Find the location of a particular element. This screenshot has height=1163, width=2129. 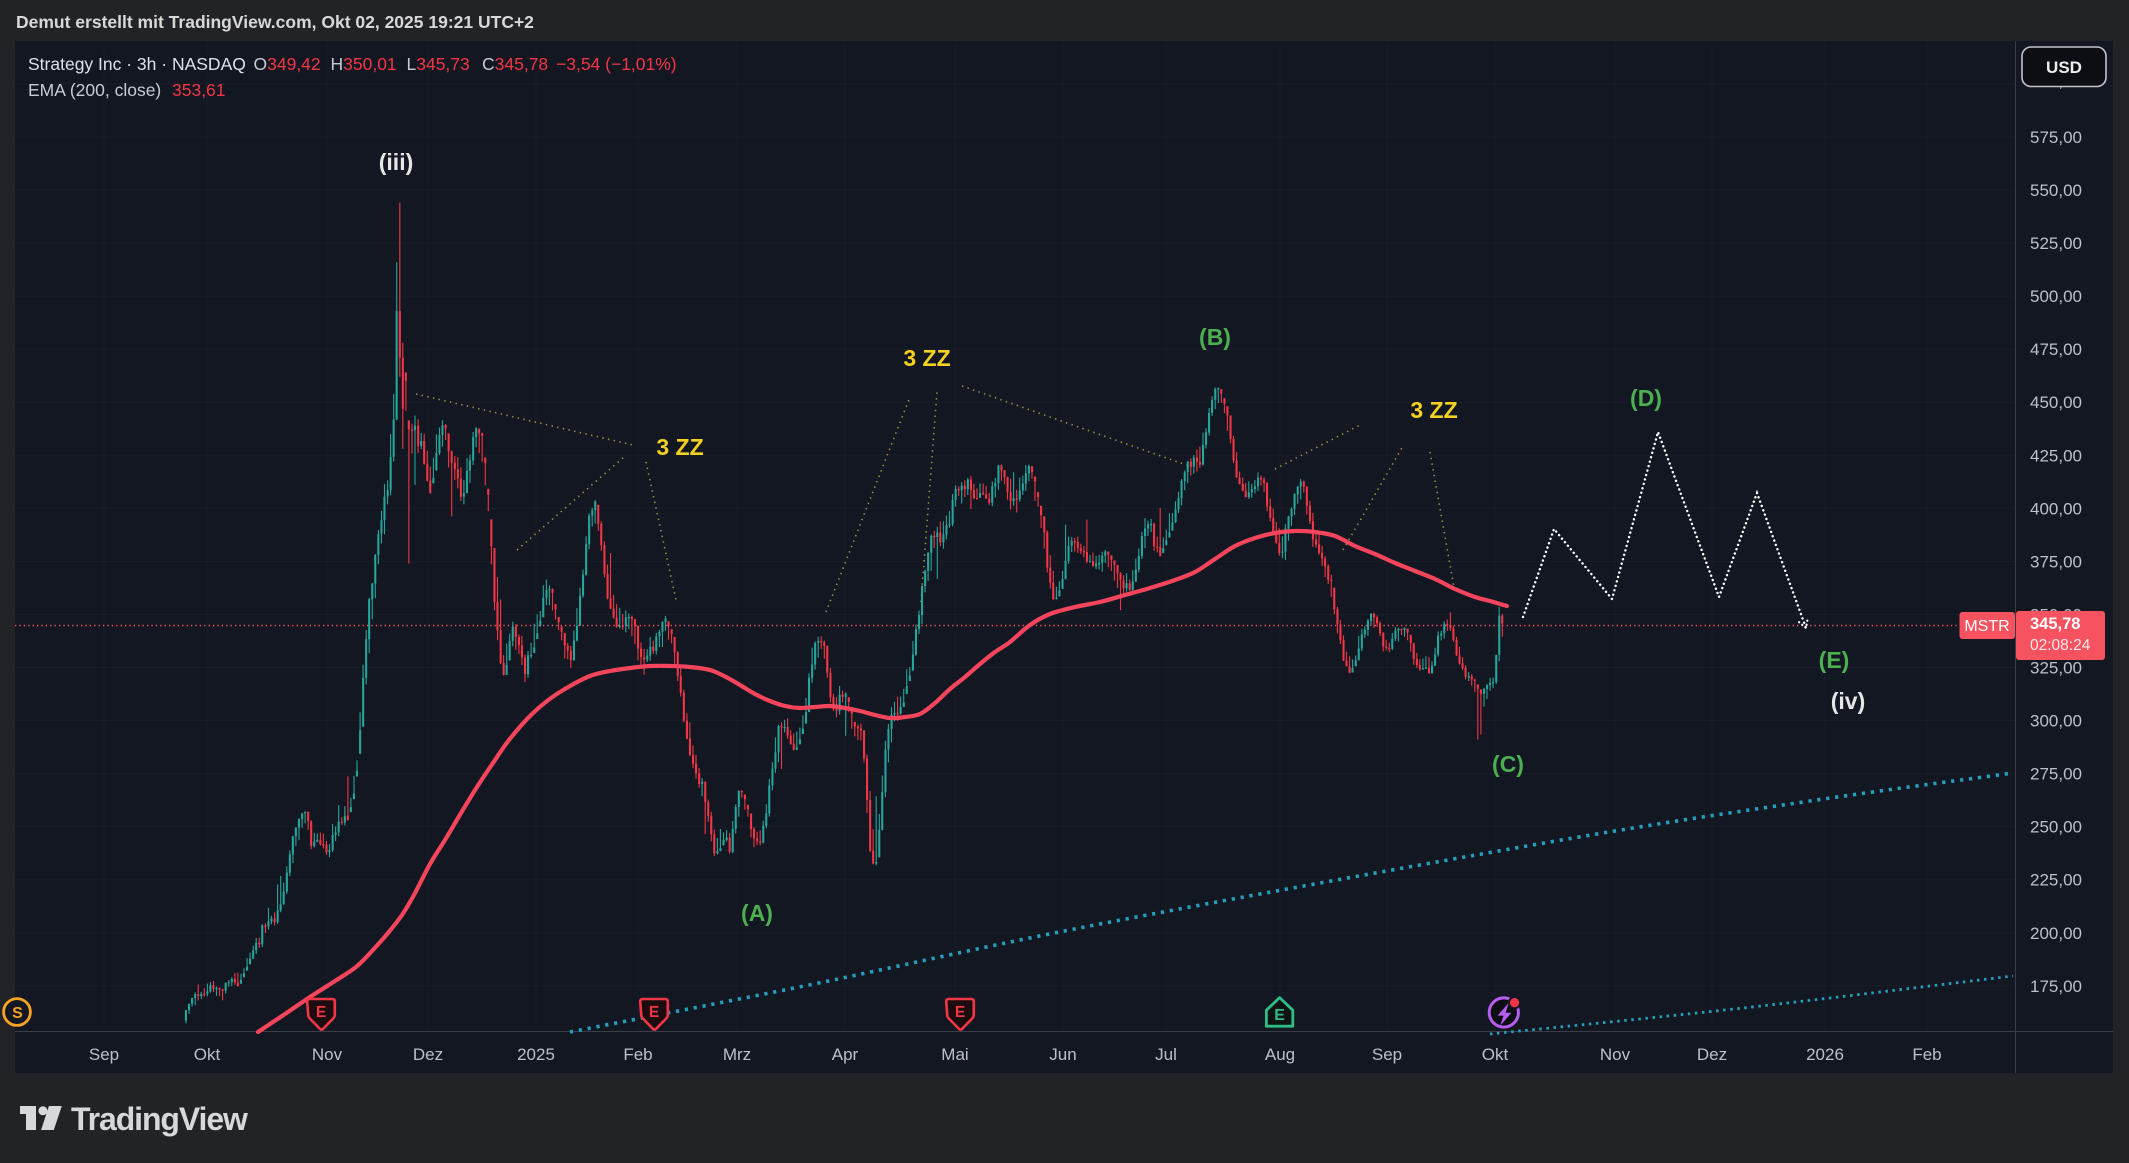

svg-text: Mai is located at coordinates (954, 1054).